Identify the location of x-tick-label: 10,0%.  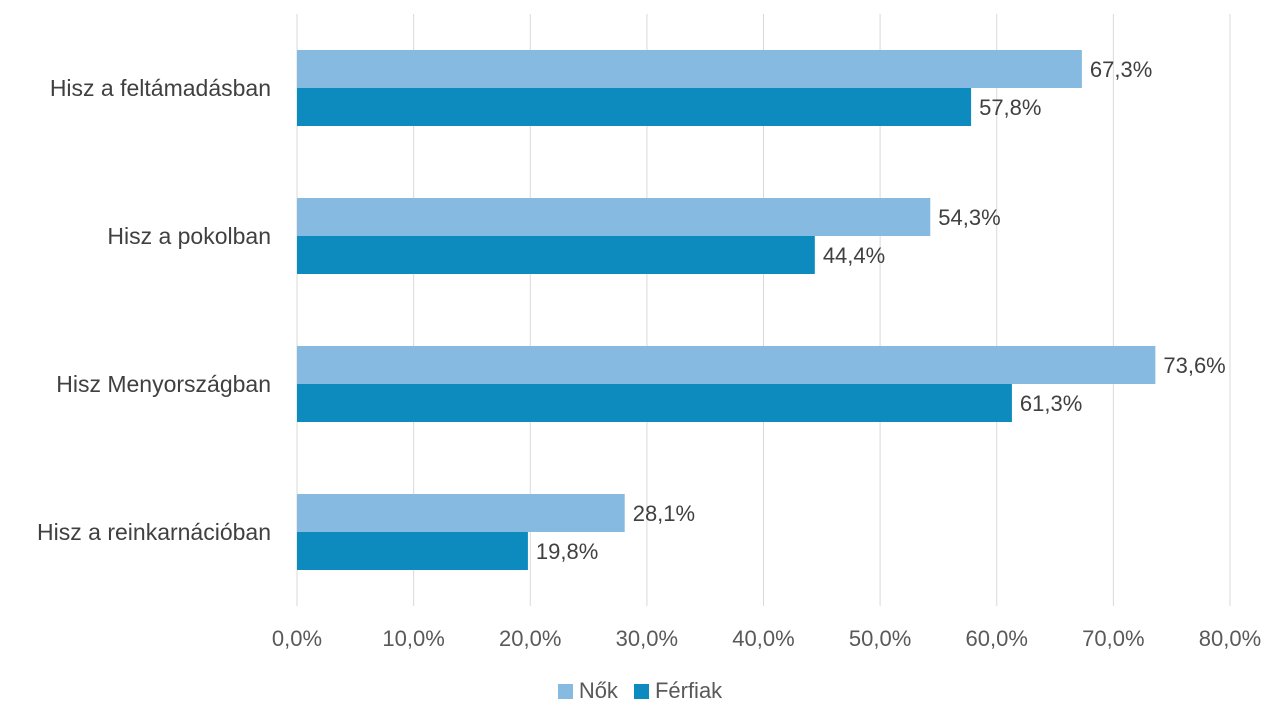
(413, 638).